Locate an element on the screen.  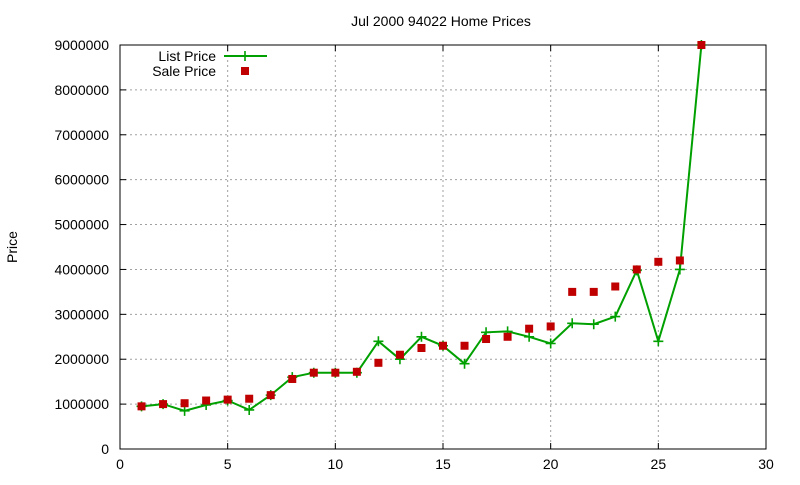
x-tick-label: 0 is located at coordinates (120, 464).